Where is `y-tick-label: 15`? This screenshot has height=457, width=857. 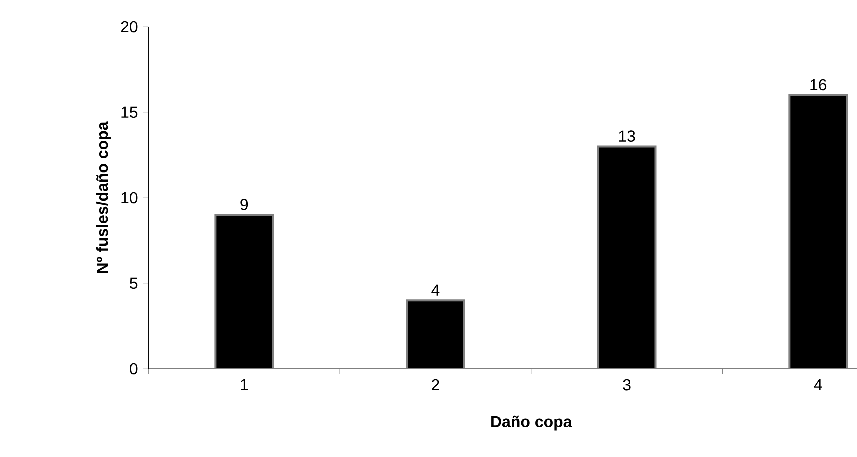 y-tick-label: 15 is located at coordinates (130, 112).